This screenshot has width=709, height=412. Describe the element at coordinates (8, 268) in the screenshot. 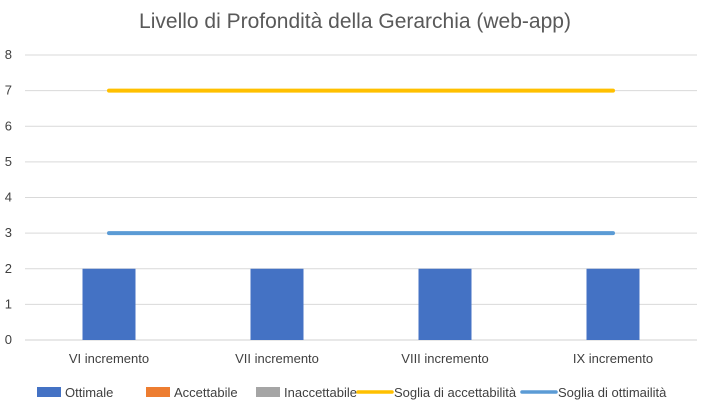

I see `y-tick-label: 2` at that location.